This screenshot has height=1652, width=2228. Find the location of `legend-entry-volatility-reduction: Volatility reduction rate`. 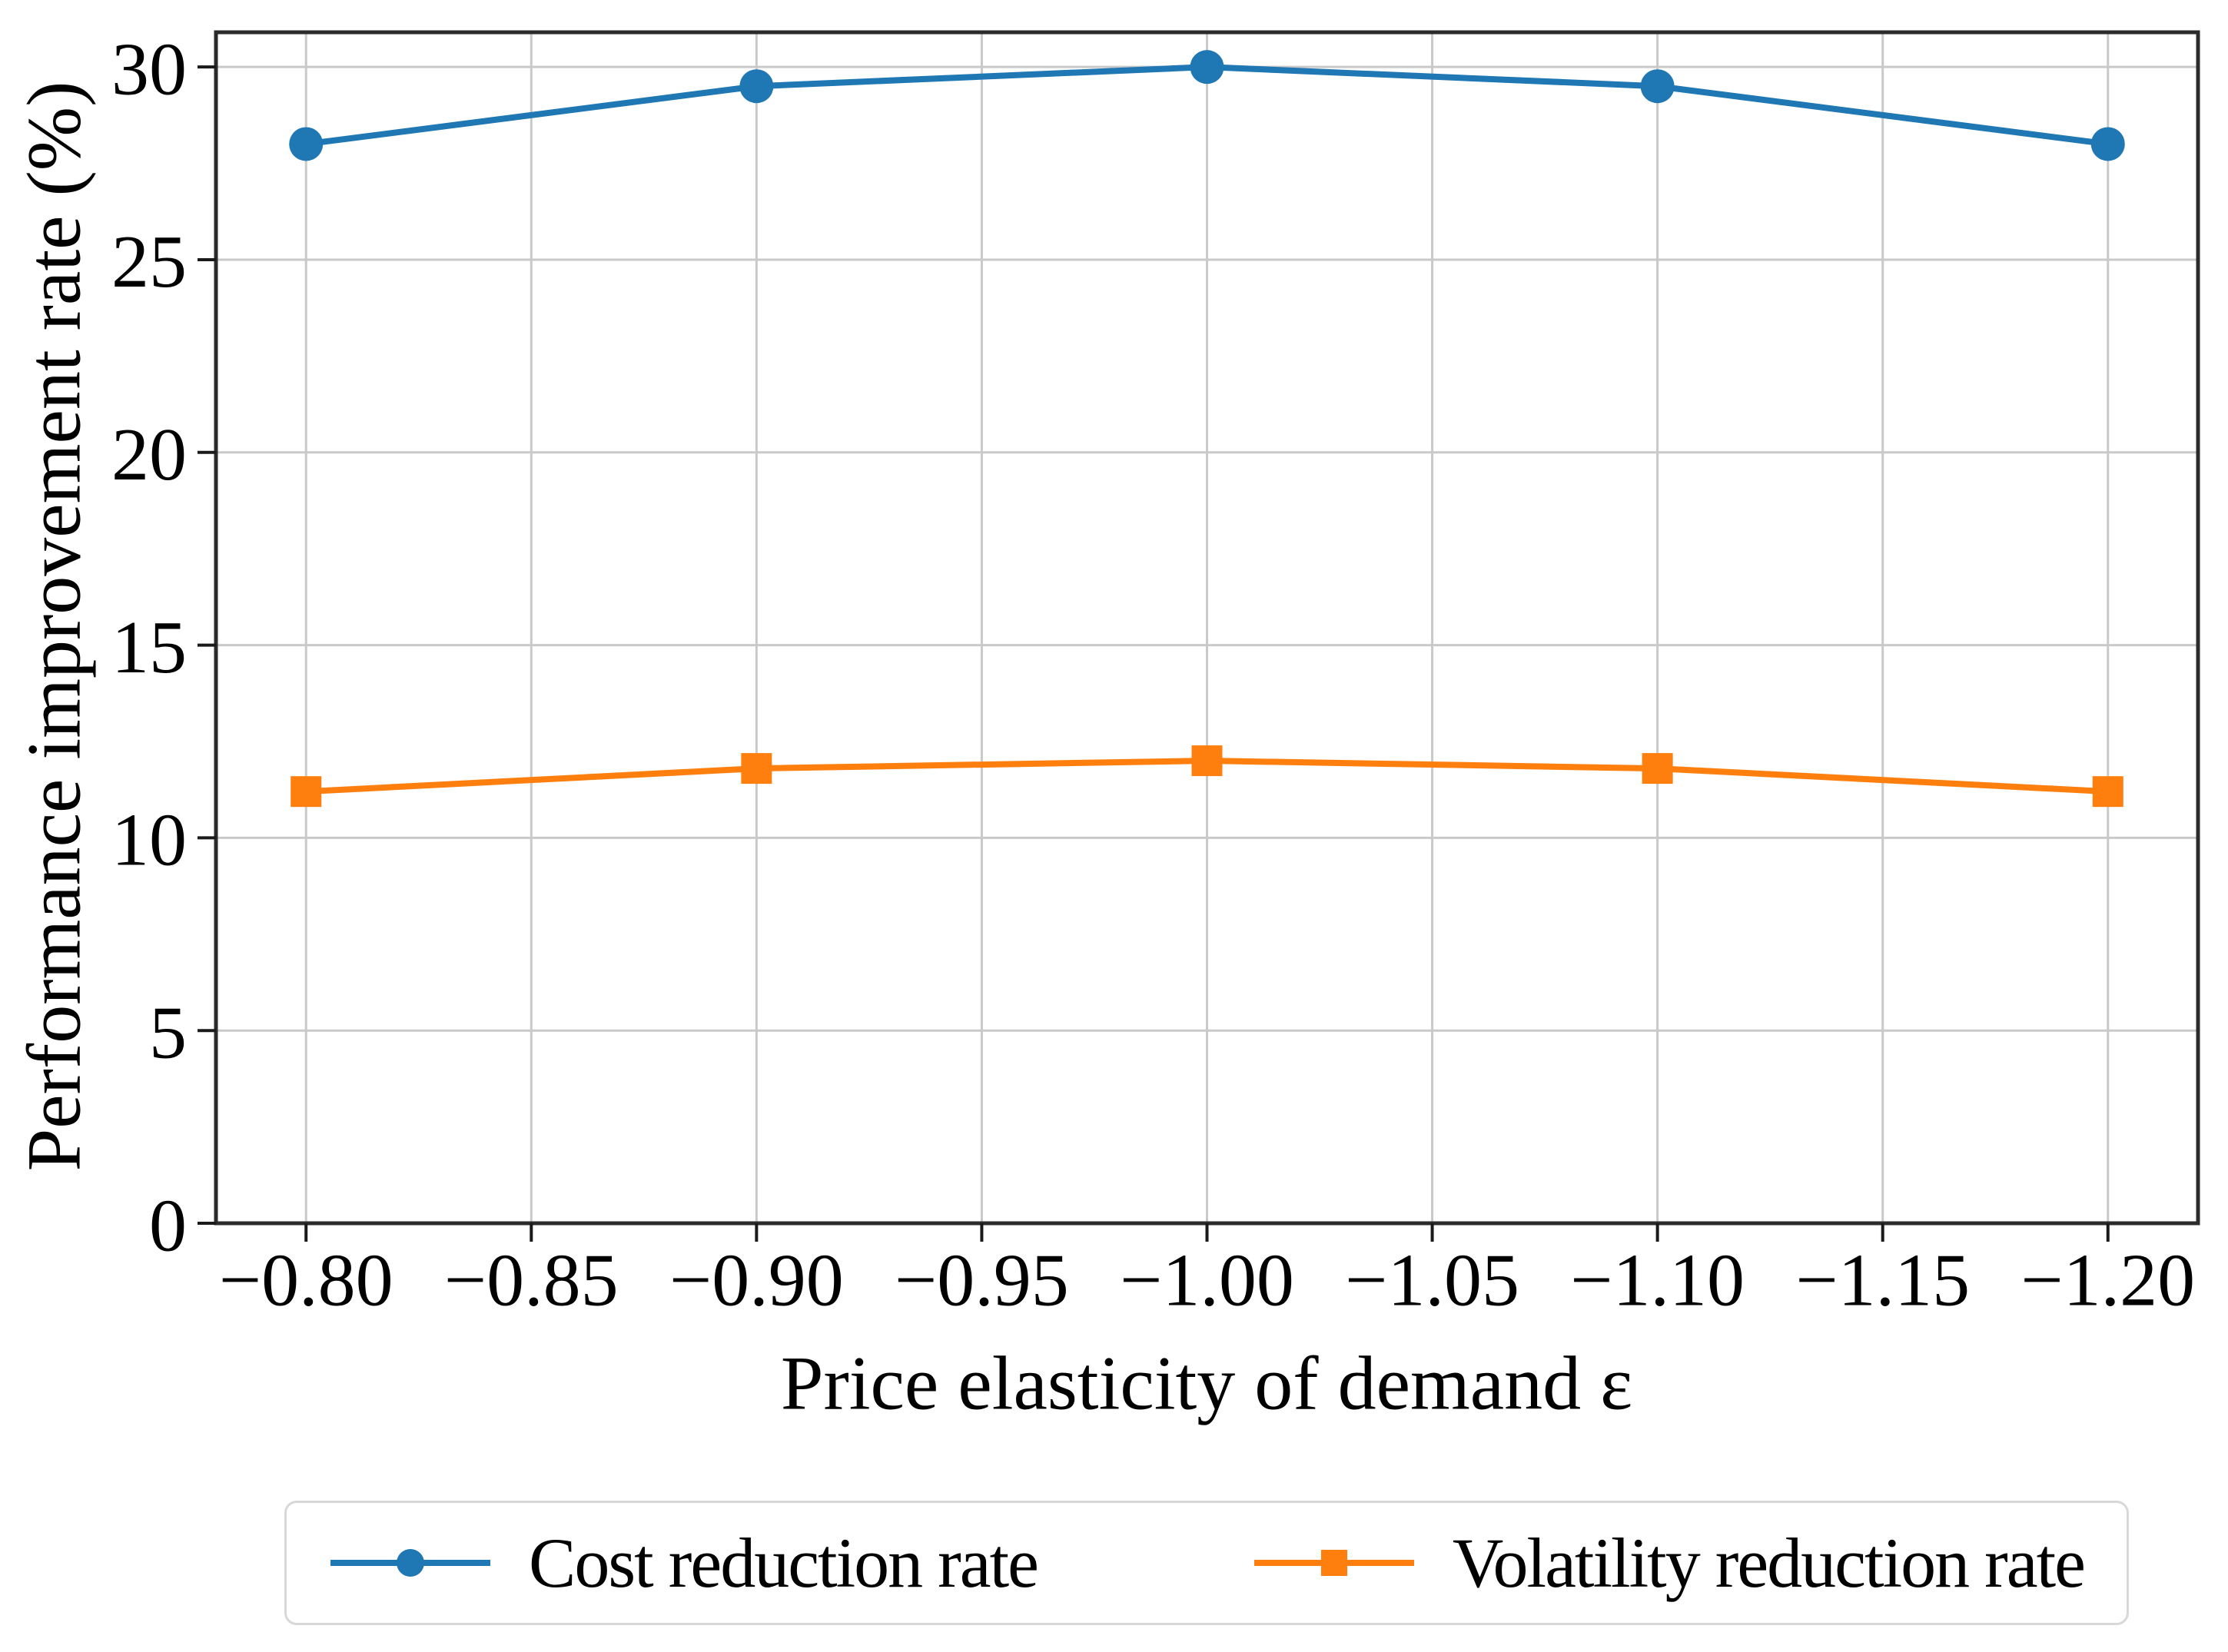

legend-entry-volatility-reduction: Volatility reduction rate is located at coordinates (1669, 1563).